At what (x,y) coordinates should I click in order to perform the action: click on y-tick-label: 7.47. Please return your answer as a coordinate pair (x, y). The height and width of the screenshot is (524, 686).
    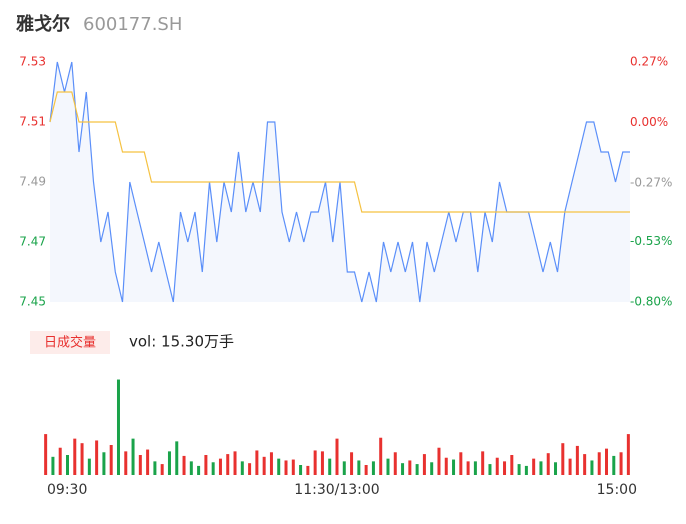
    Looking at the image, I should click on (32, 242).